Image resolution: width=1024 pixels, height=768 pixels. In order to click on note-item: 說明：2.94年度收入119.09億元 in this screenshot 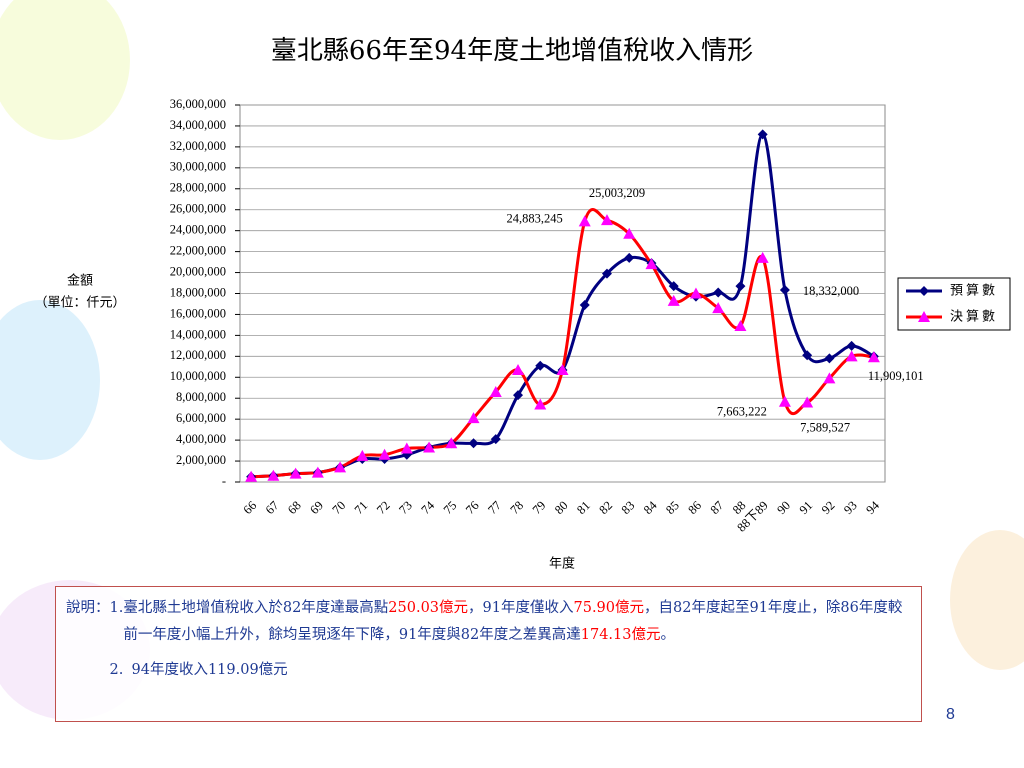, I will do `click(488, 666)`.